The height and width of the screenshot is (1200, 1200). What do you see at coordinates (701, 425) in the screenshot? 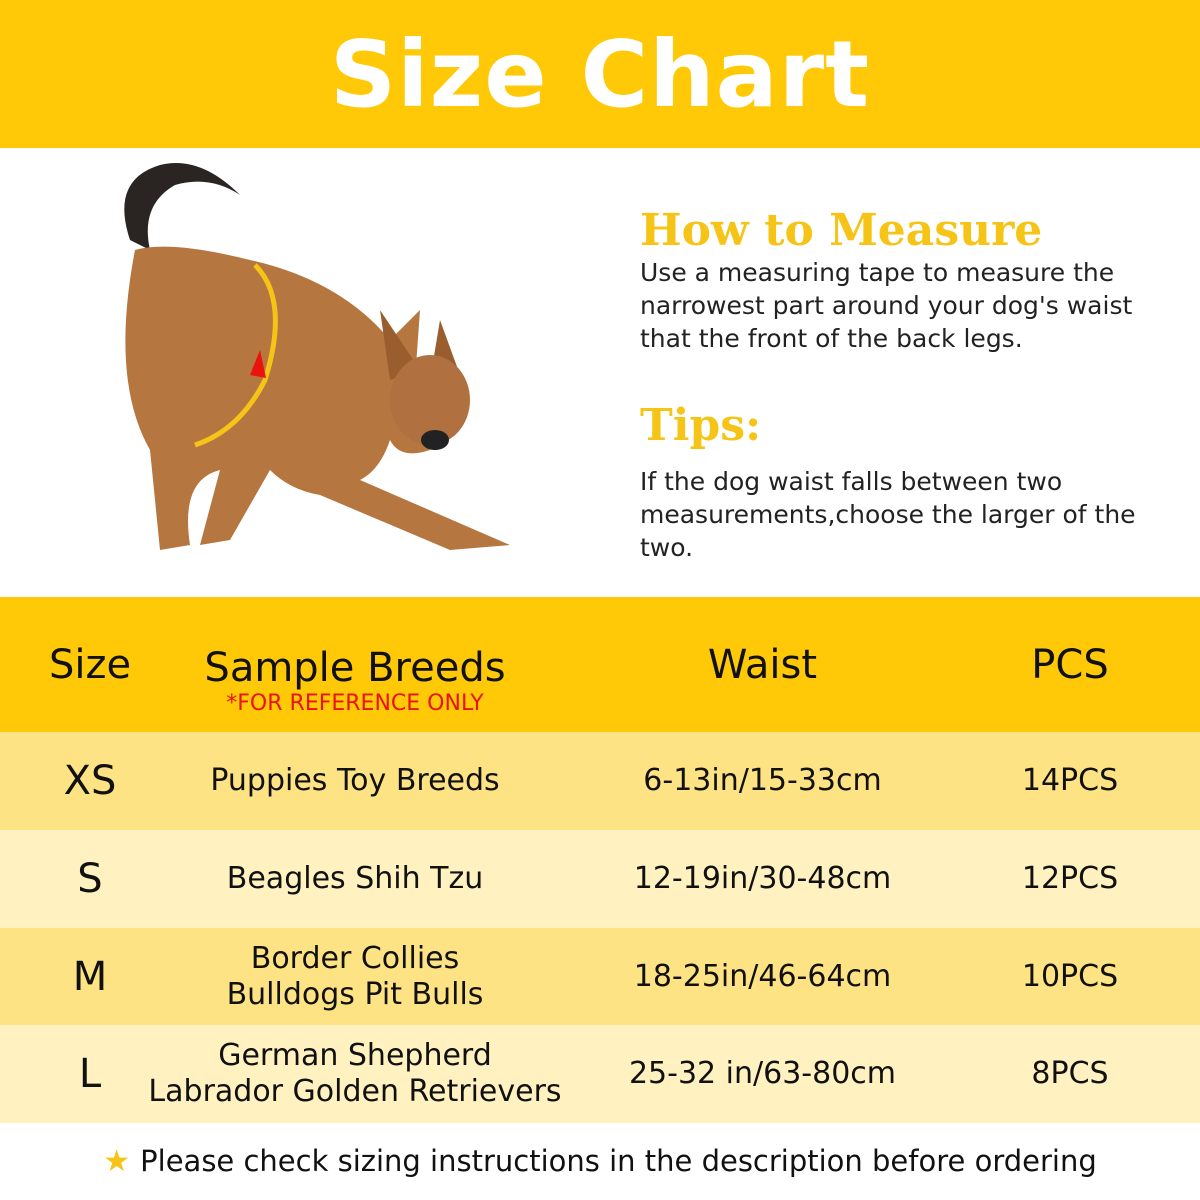
I see `tips-heading: Tips:` at bounding box center [701, 425].